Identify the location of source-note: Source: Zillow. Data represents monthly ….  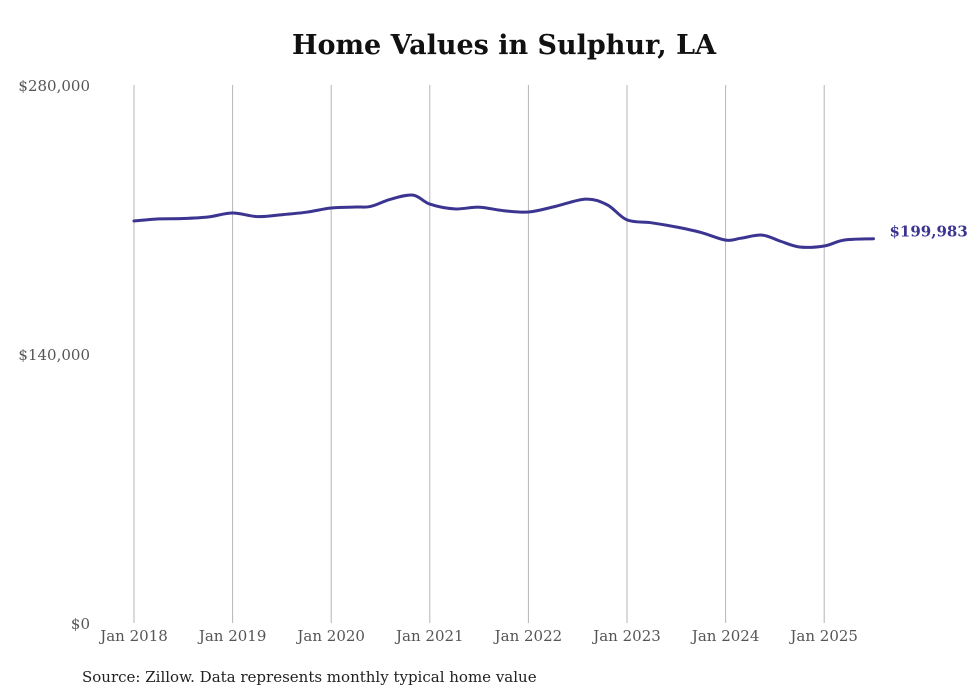
(309, 677).